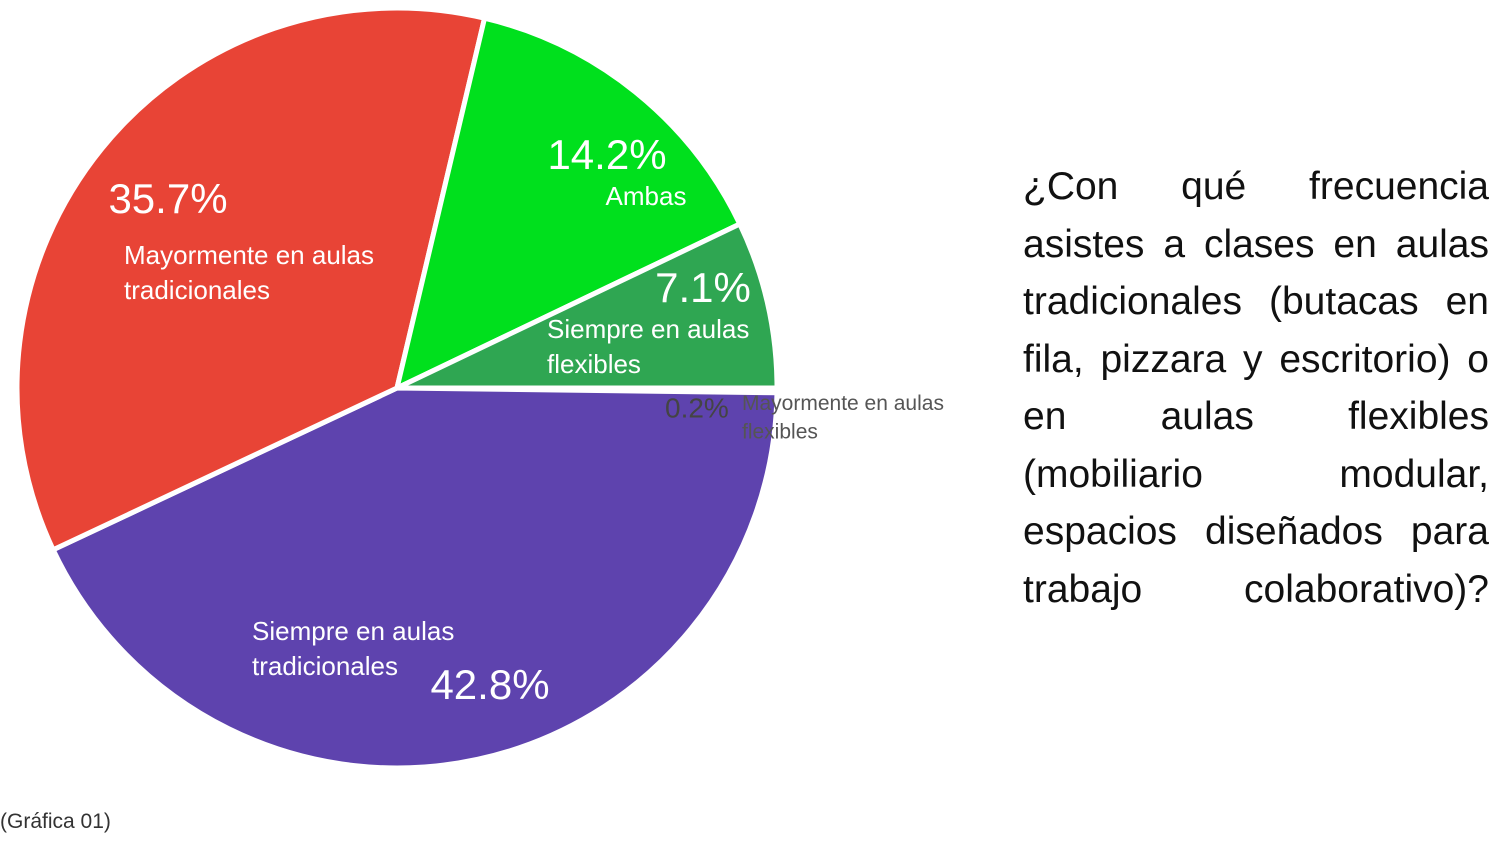 This screenshot has height=853, width=1504. Describe the element at coordinates (697, 407) in the screenshot. I see `slice-value-label: 0.2%` at that location.